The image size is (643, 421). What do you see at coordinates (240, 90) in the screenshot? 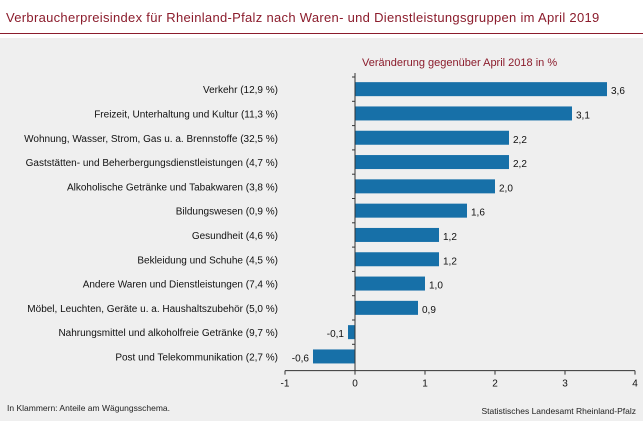
I see `category-label: Verkehr (12,9 %)` at bounding box center [240, 90].